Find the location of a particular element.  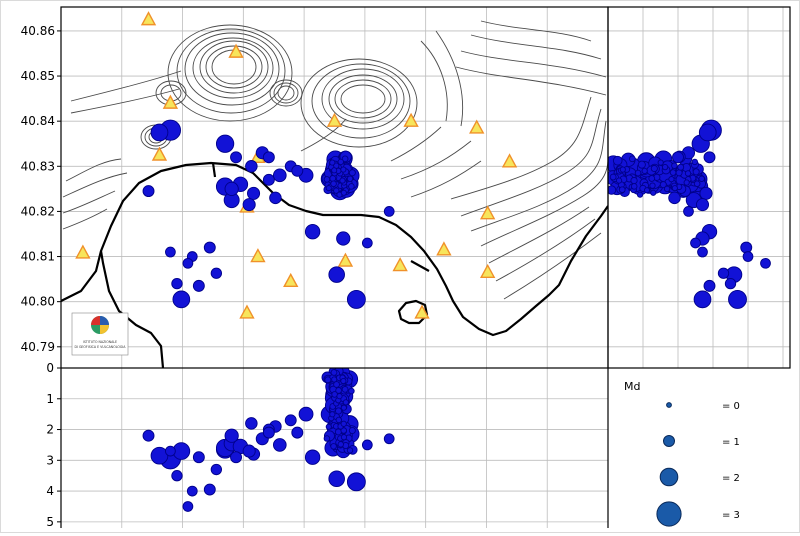

legend-label: = 3 is located at coordinates (731, 515).